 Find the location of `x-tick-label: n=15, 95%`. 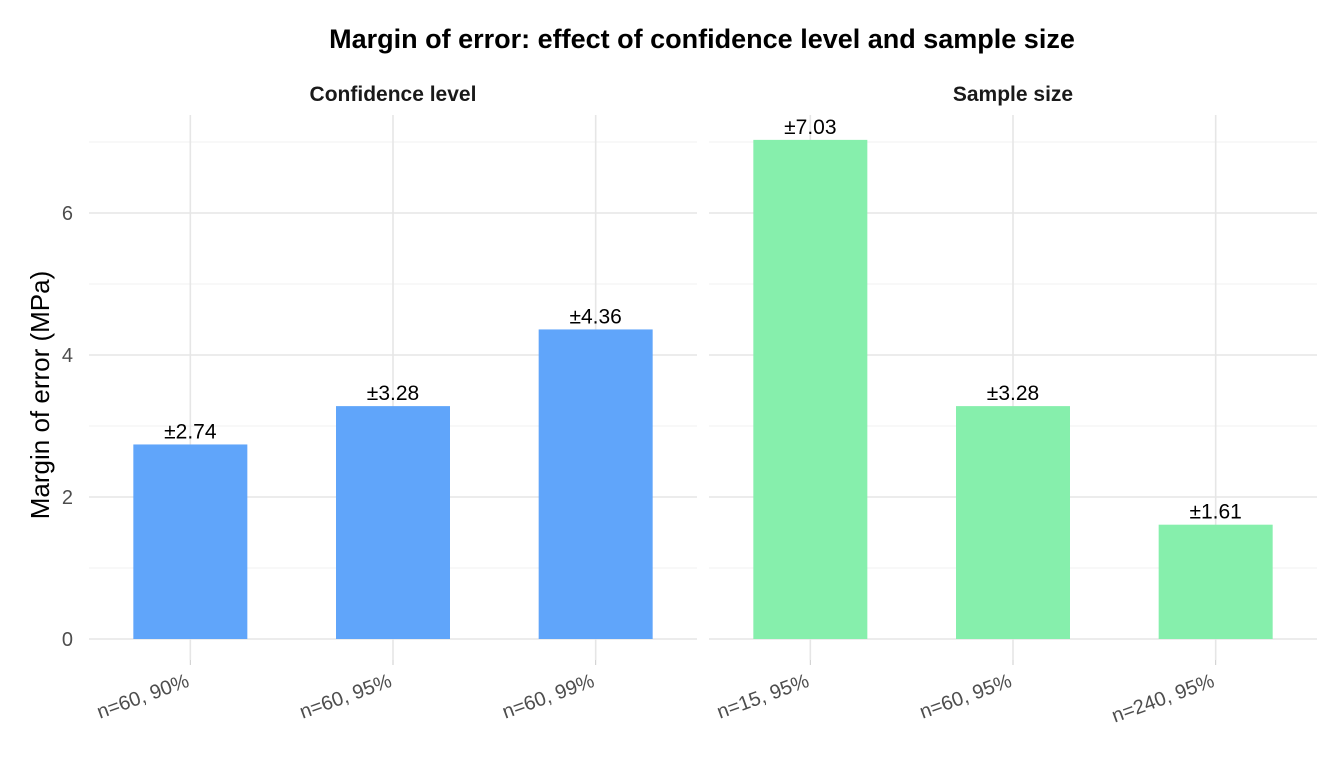

x-tick-label: n=15, 95% is located at coordinates (763, 697).